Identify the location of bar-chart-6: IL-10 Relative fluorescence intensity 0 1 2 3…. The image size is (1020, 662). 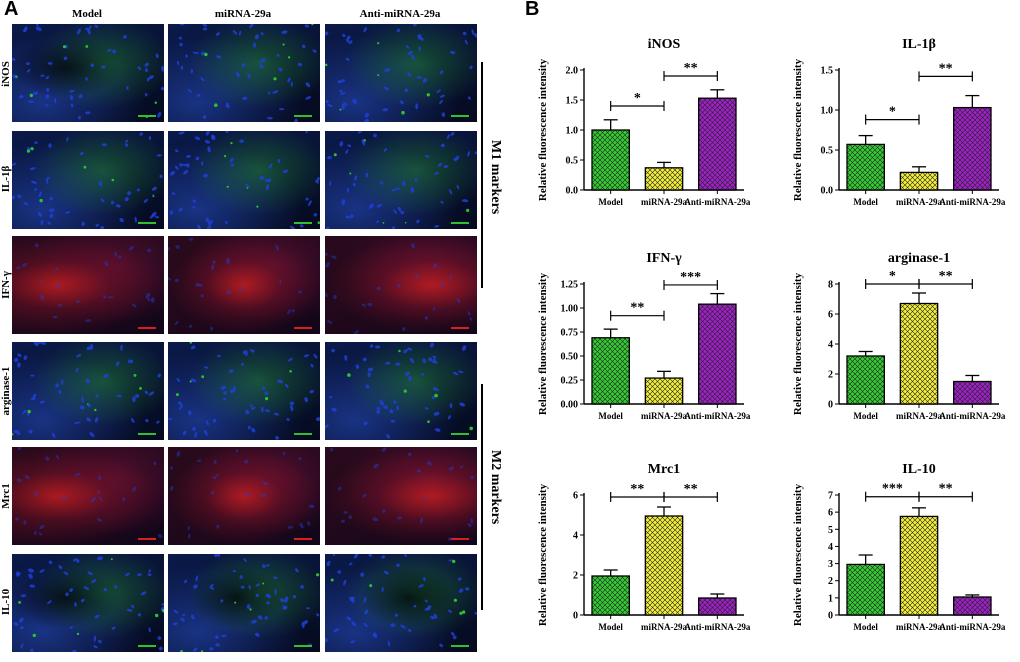
(899, 547).